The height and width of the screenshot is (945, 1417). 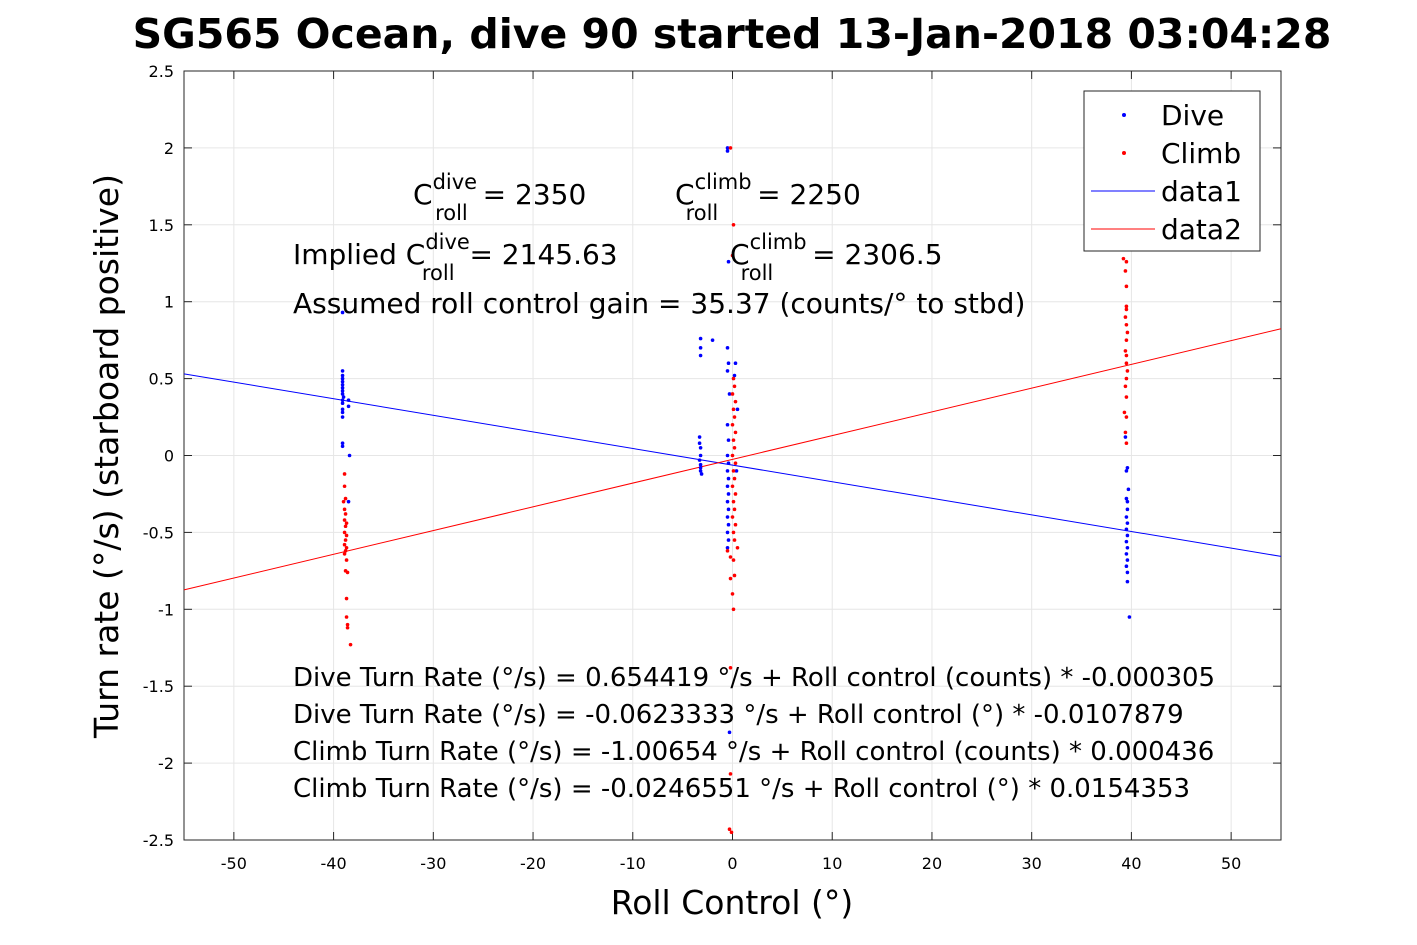 What do you see at coordinates (633, 863) in the screenshot?
I see `x-tick-label: -10` at bounding box center [633, 863].